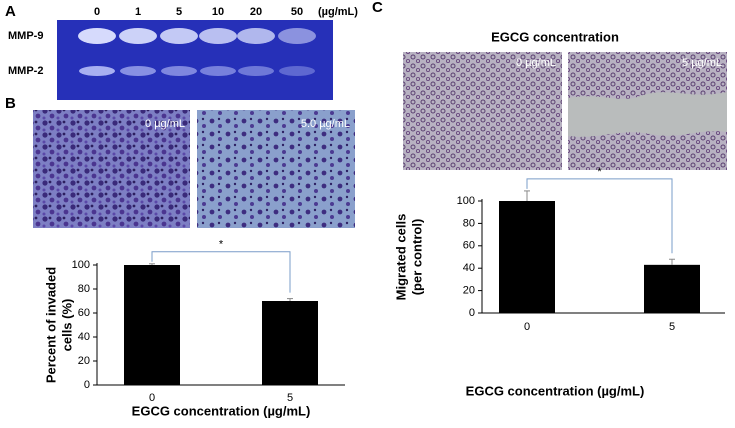 This screenshot has width=735, height=428. Describe the element at coordinates (297, 12) in the screenshot. I see `lane-label: 50` at that location.